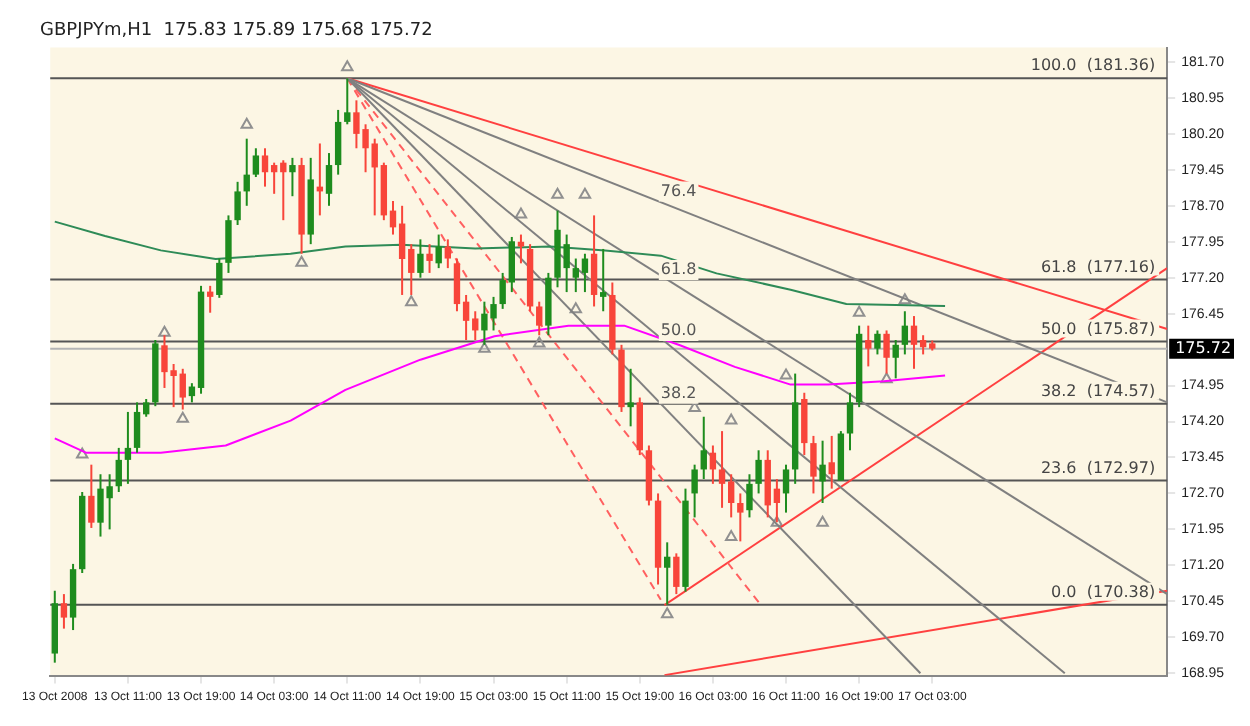 The width and height of the screenshot is (1250, 726). Describe the element at coordinates (678, 190) in the screenshot. I see `annotation: 76.4` at that location.